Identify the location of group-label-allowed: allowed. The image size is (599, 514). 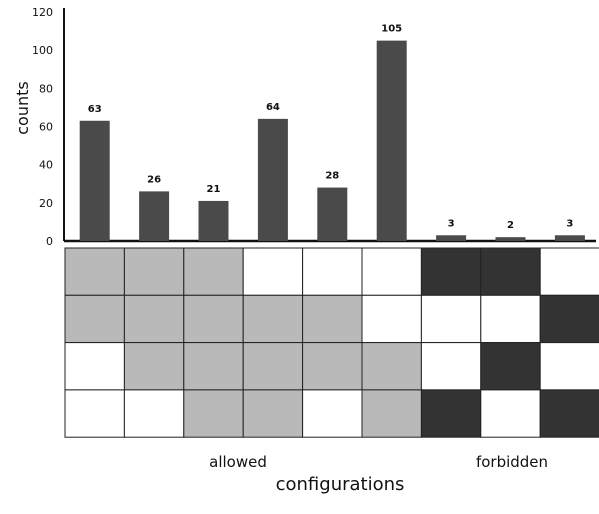
(238, 462).